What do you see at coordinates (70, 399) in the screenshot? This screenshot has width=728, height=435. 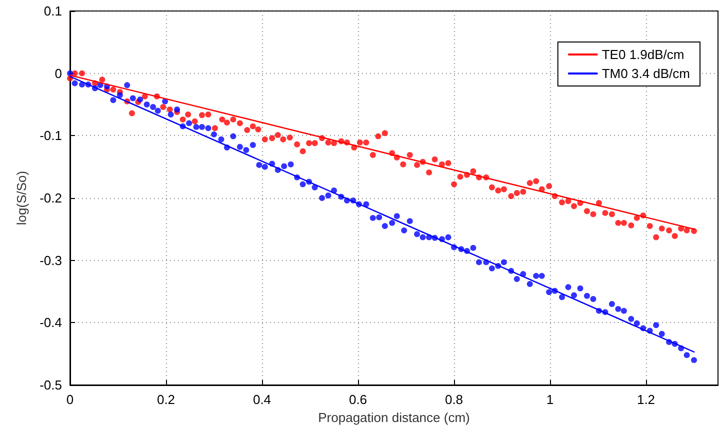 I see `x-tick-label: 0` at bounding box center [70, 399].